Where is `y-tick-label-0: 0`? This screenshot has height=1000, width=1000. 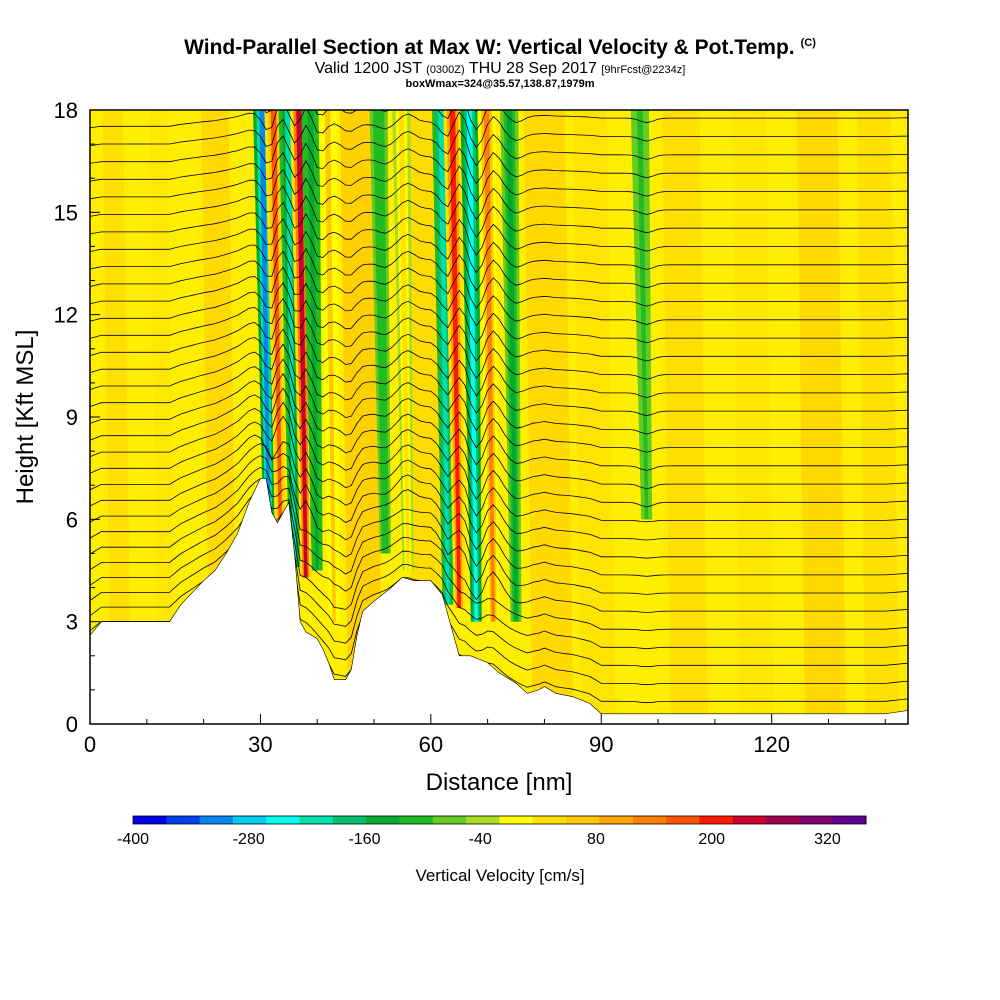
y-tick-label-0: 0 is located at coordinates (72, 724).